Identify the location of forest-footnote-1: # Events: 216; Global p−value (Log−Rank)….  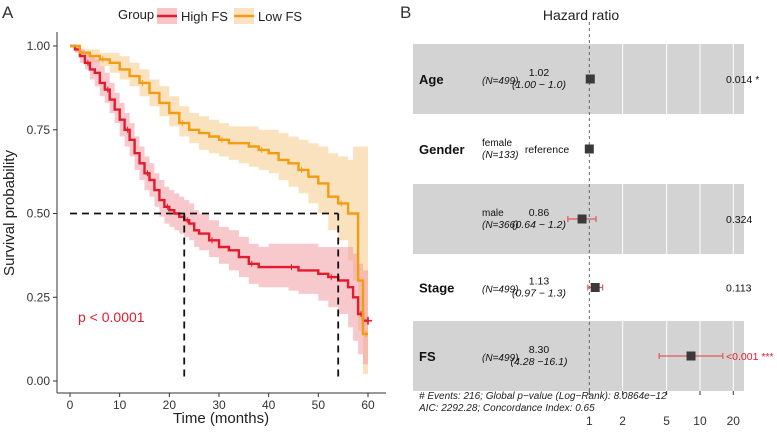
(543, 396).